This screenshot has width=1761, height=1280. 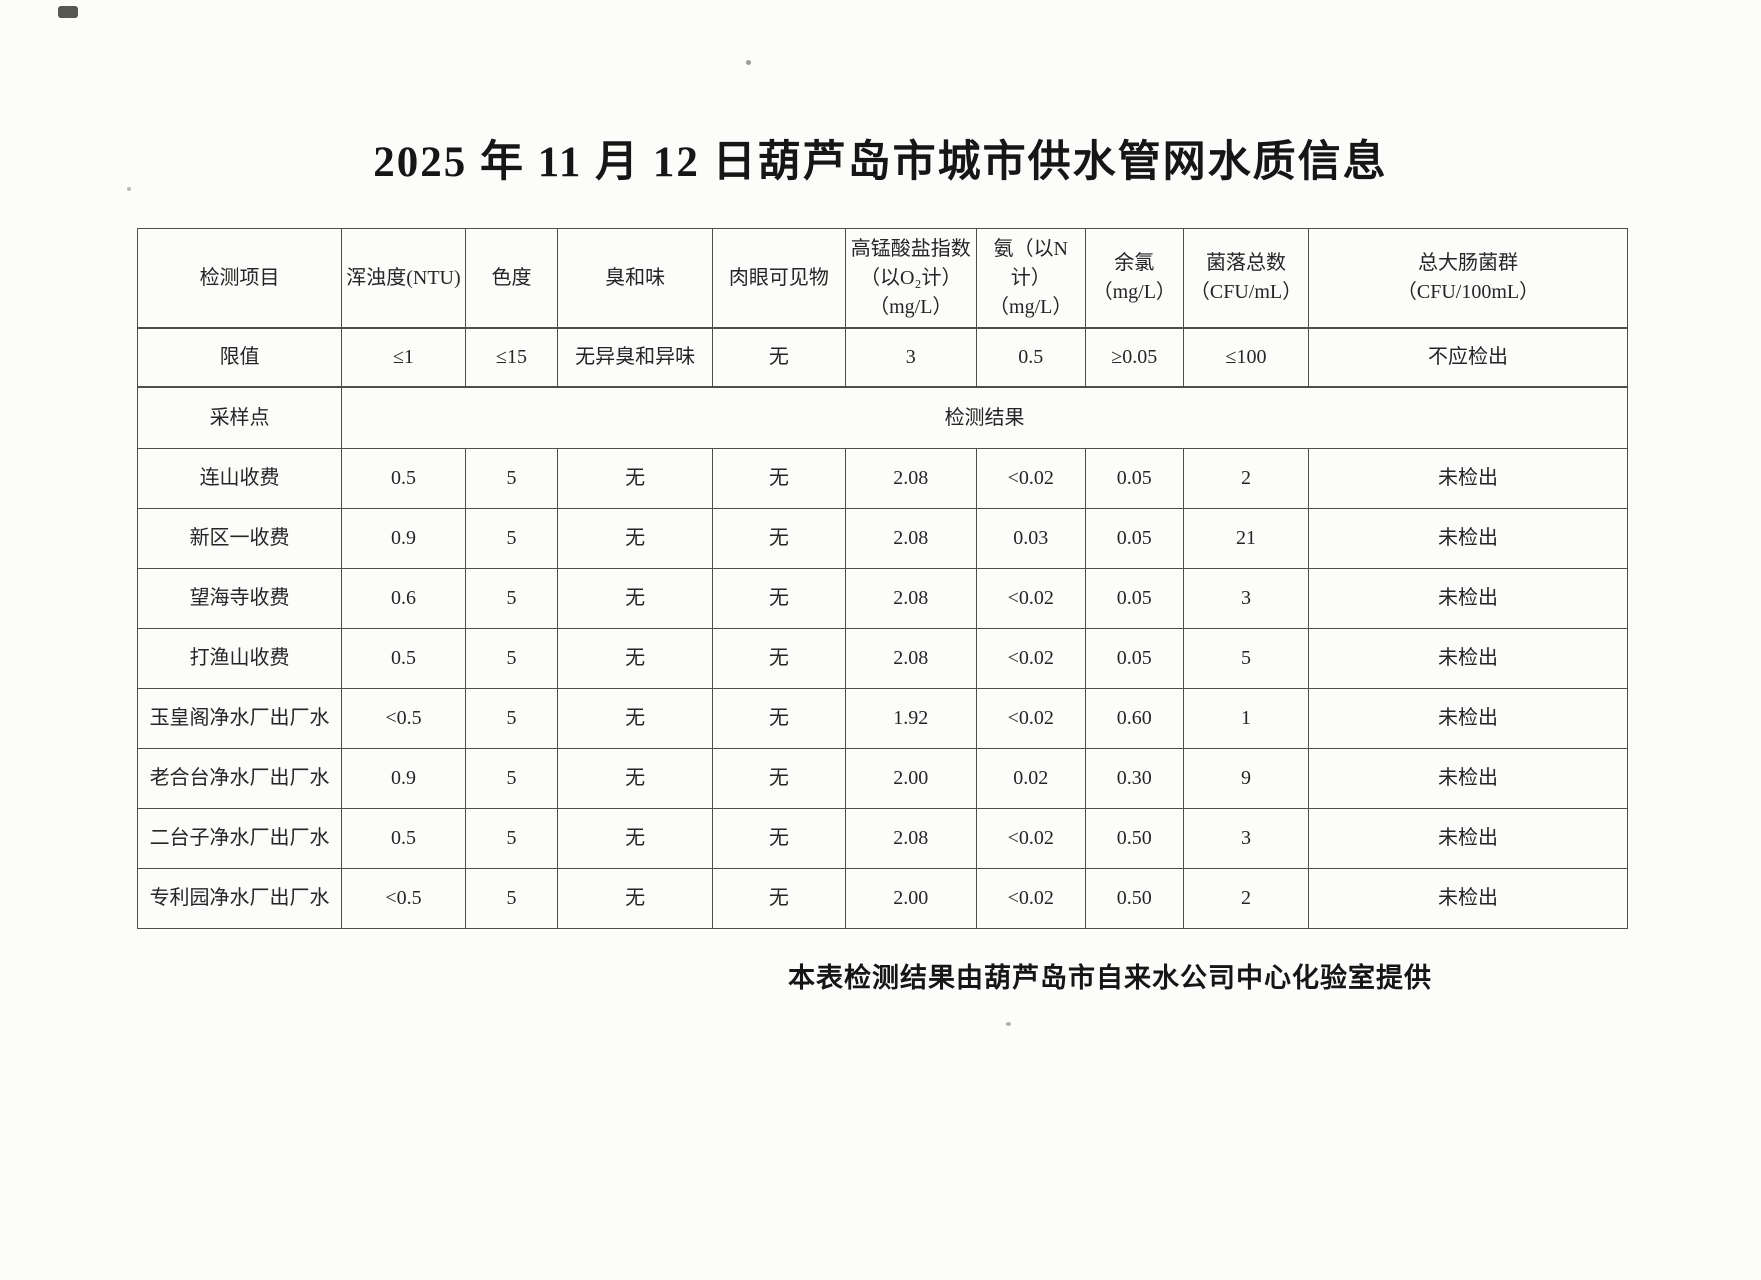 What do you see at coordinates (1030, 538) in the screenshot?
I see `table-cell: 0.03` at bounding box center [1030, 538].